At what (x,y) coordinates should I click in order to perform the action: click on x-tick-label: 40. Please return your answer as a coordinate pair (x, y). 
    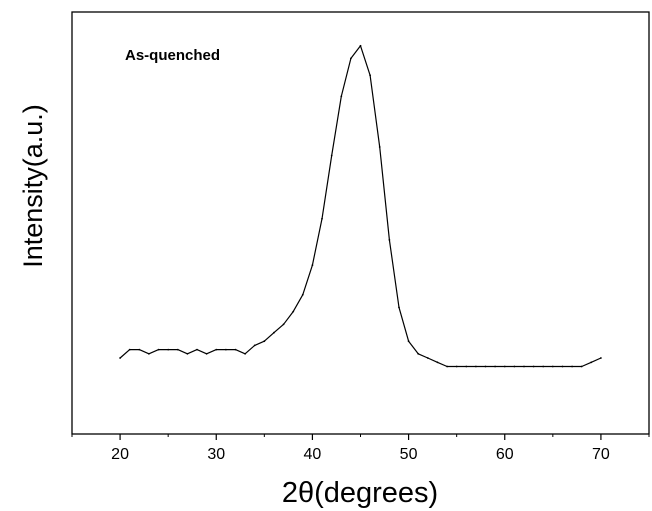
    Looking at the image, I should click on (313, 454).